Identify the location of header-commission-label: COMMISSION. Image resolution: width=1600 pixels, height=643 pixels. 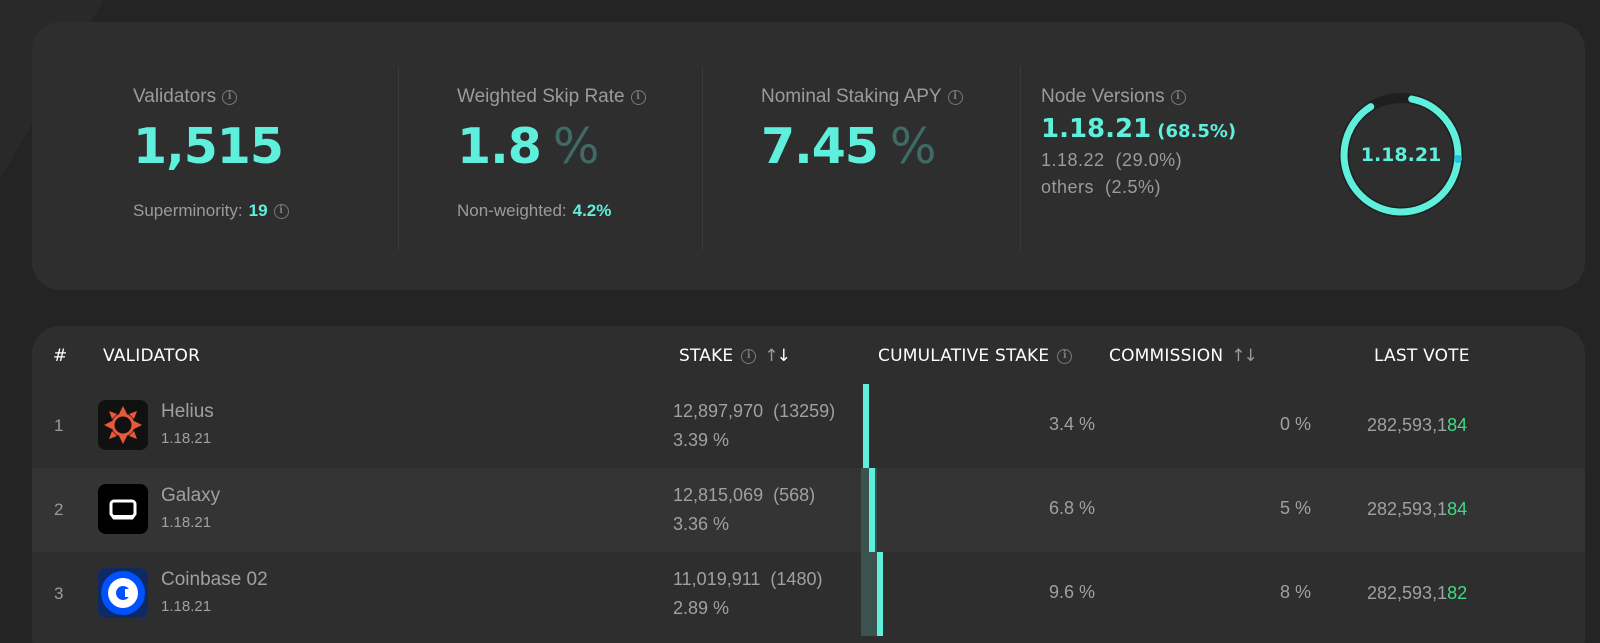
(1166, 356).